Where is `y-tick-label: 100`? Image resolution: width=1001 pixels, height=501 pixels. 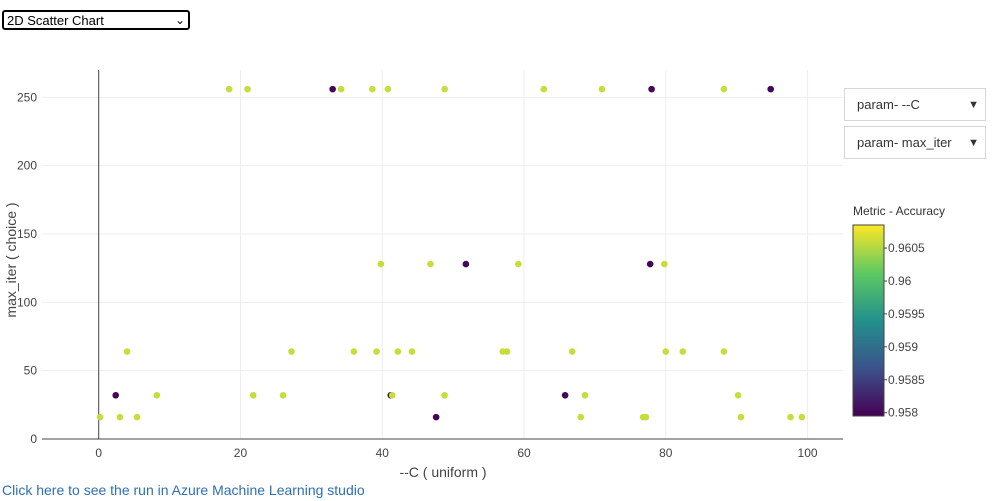 y-tick-label: 100 is located at coordinates (27, 302).